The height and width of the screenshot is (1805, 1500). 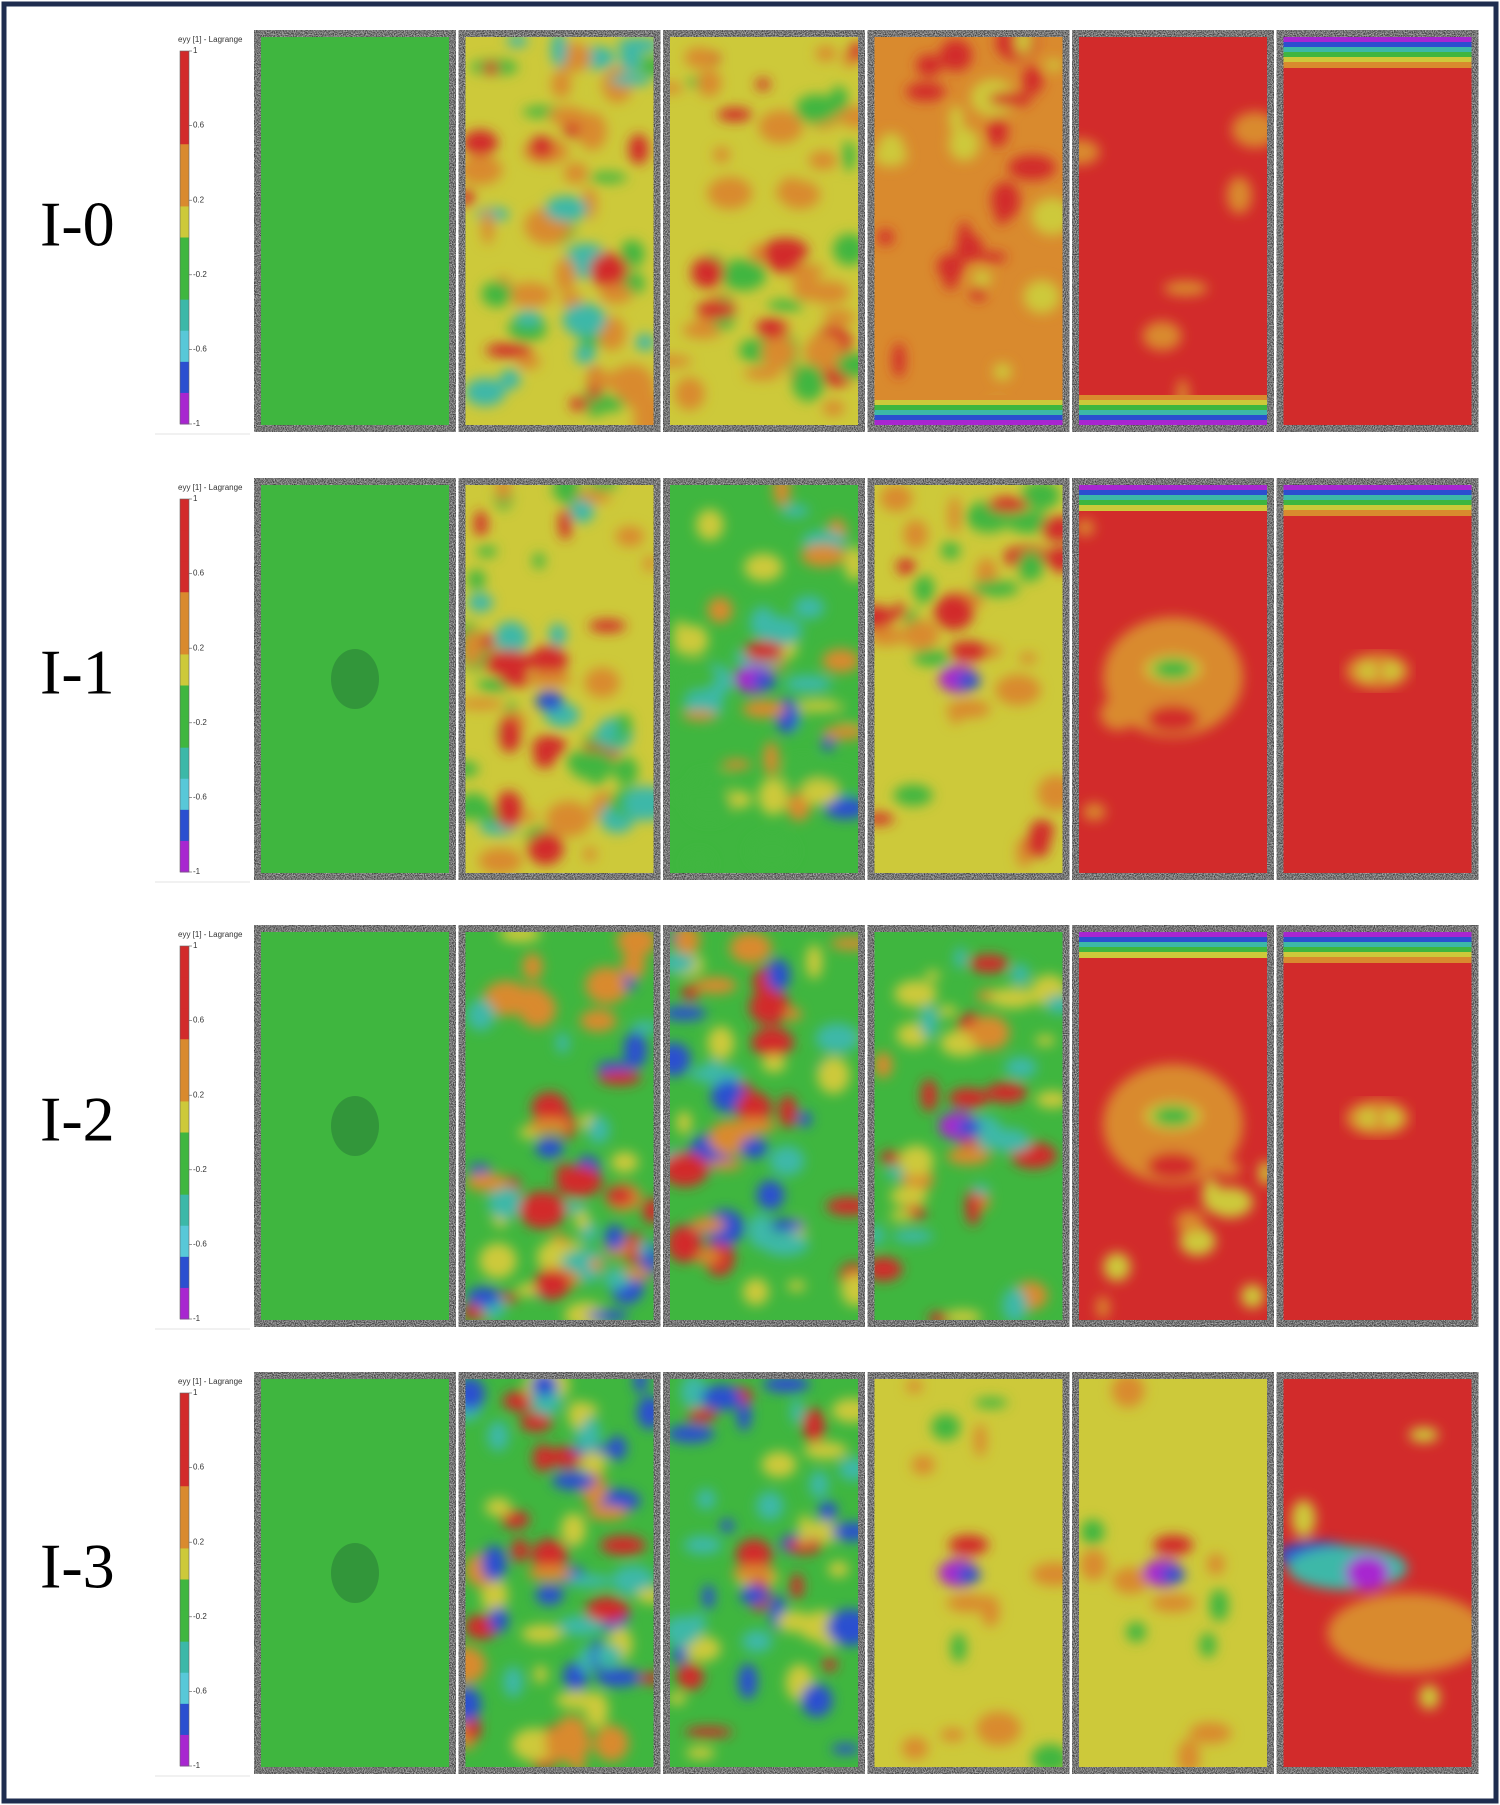 I want to click on colorbar-title: eyy [1] - Lagrange, so click(x=210, y=487).